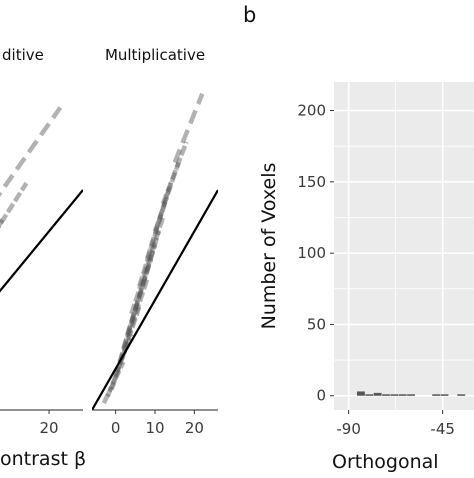 This screenshot has width=474, height=478. Describe the element at coordinates (154, 428) in the screenshot. I see `x-tick-label: 10` at that location.